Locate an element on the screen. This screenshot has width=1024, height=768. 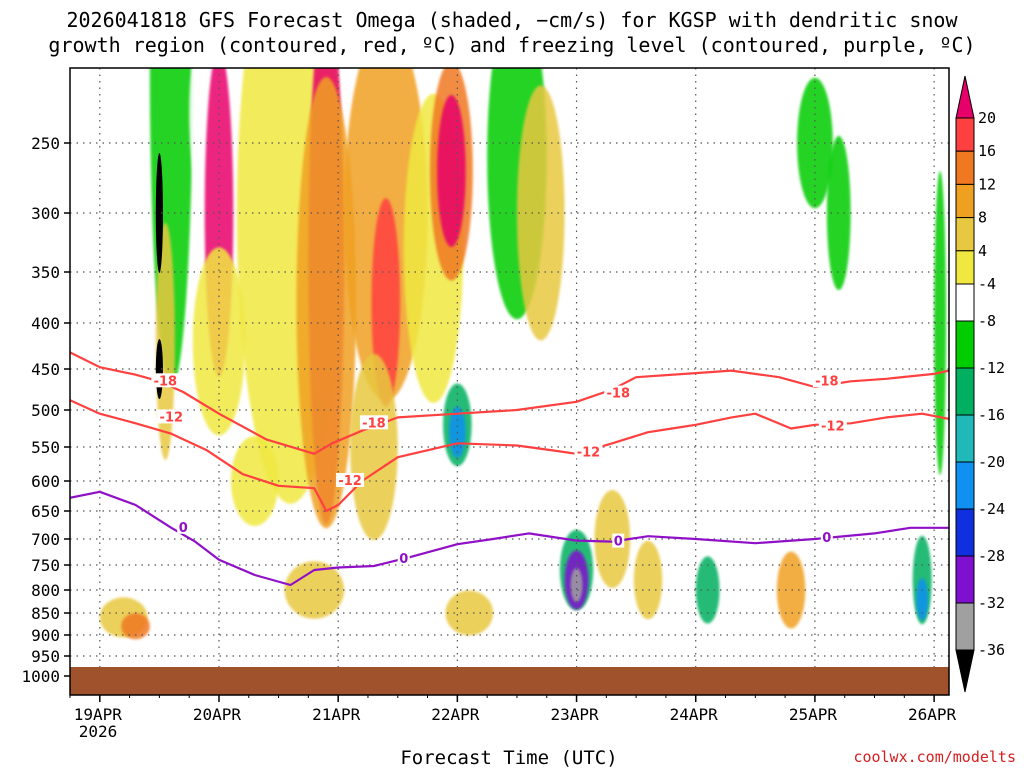
colorbar-tick-label: 4 is located at coordinates (982, 251).